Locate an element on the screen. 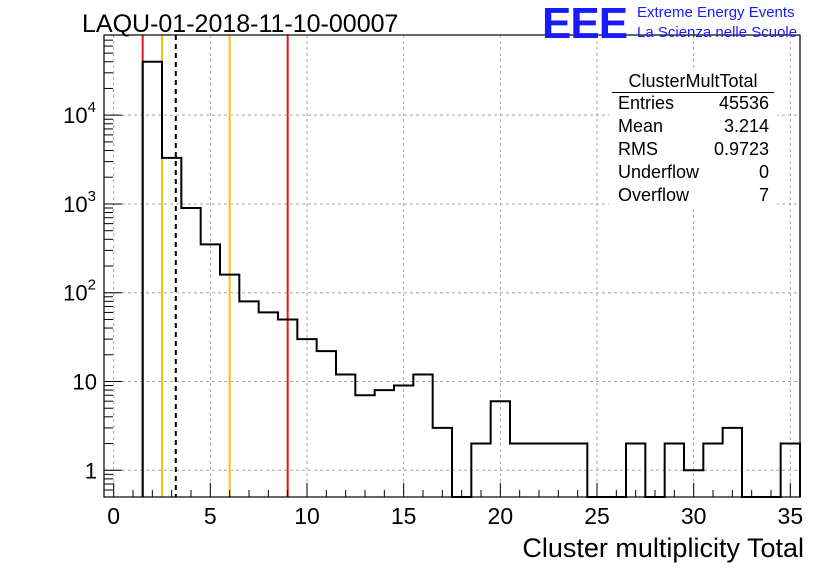  stats-row-entries: Entries 45536 is located at coordinates (693, 104).